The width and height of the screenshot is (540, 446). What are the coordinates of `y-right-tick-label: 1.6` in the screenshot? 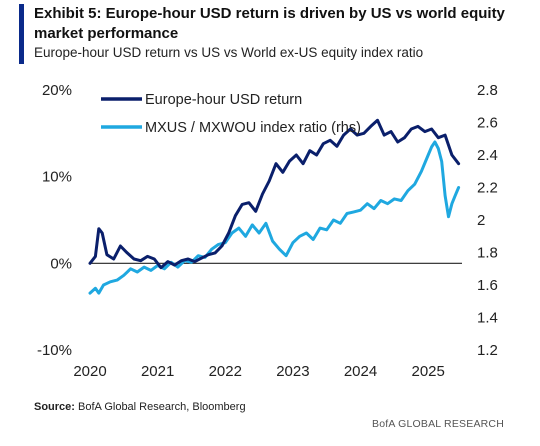 It's located at (487, 285).